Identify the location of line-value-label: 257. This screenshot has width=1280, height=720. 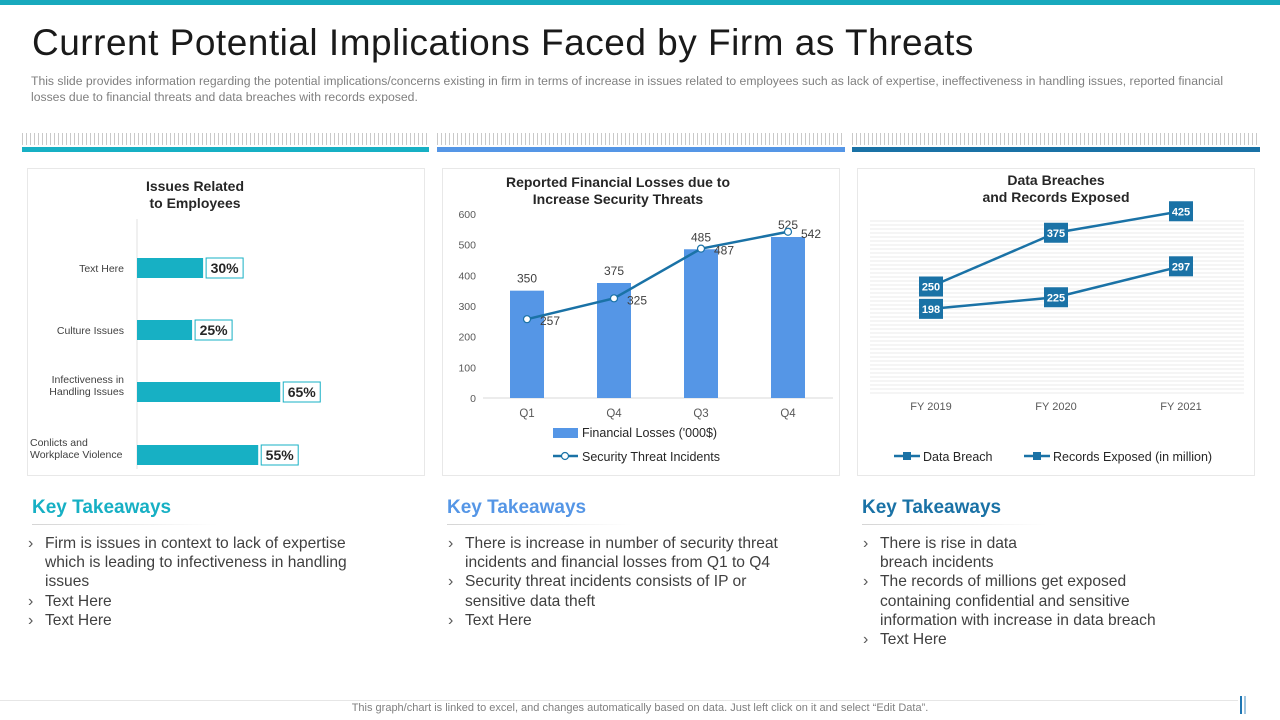
(550, 321).